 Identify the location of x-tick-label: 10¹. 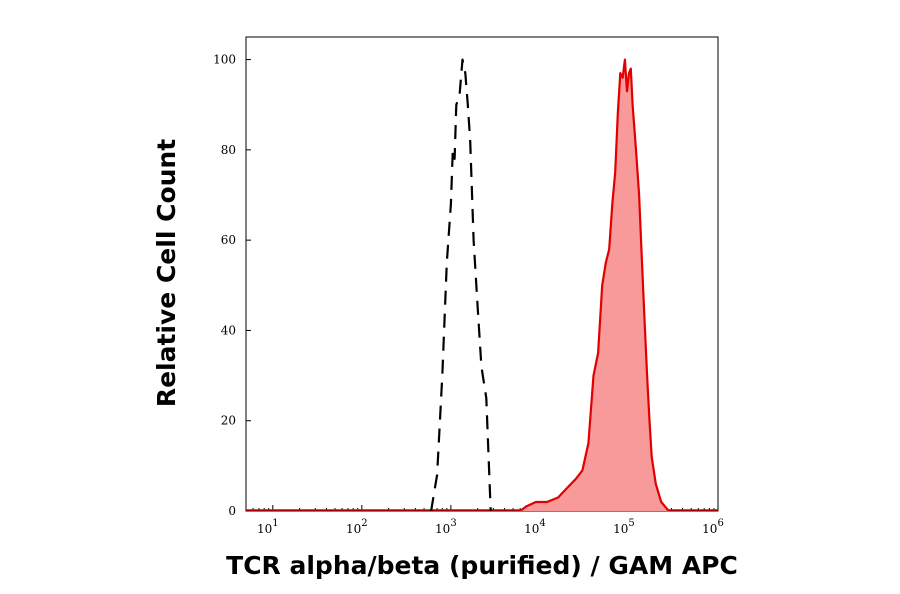
(268, 527).